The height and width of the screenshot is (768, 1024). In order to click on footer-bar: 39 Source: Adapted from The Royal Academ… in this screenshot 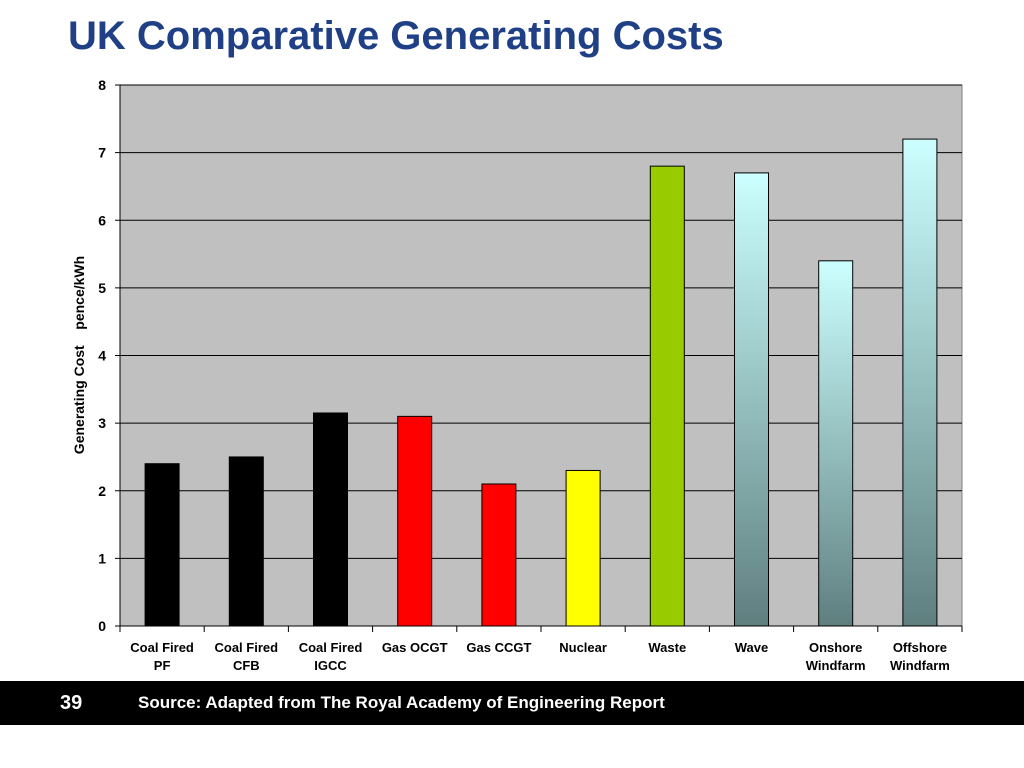, I will do `click(512, 703)`.